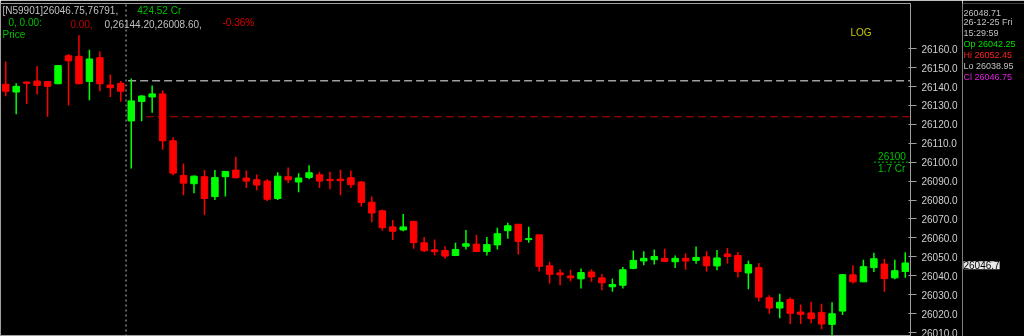  What do you see at coordinates (153, 24) in the screenshot?
I see `annotation: 0,26144.20,26008.60,` at bounding box center [153, 24].